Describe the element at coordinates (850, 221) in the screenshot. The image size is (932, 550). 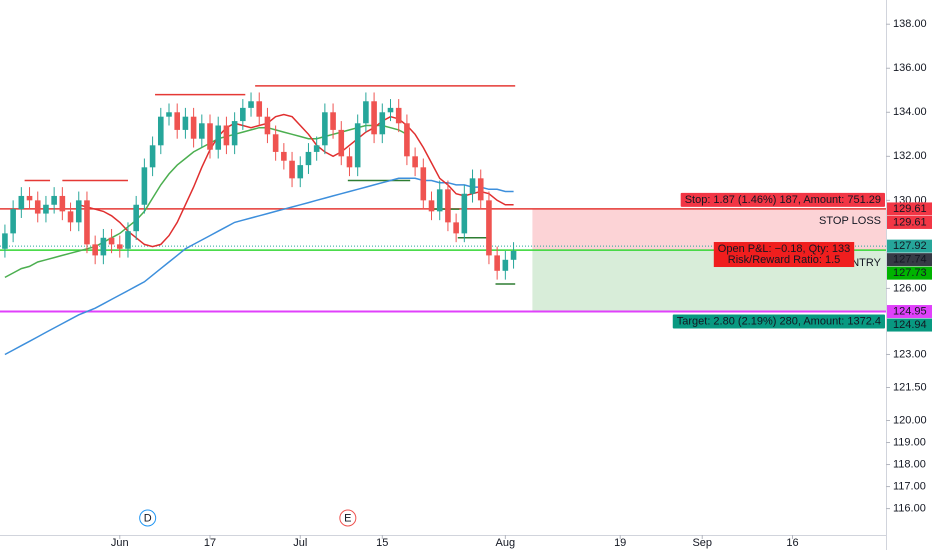
I see `stop-text: STOP LOSS` at that location.